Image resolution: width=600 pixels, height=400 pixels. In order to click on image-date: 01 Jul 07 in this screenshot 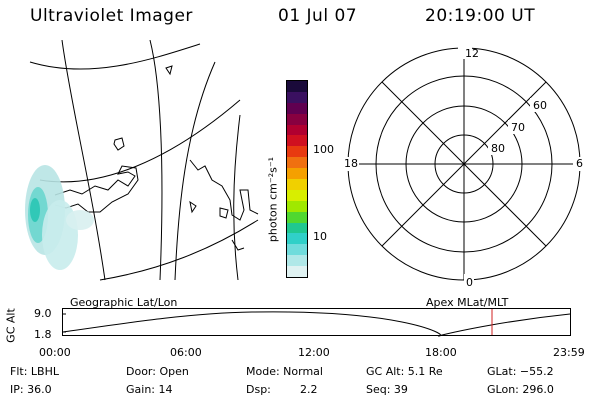, I will do `click(318, 16)`.